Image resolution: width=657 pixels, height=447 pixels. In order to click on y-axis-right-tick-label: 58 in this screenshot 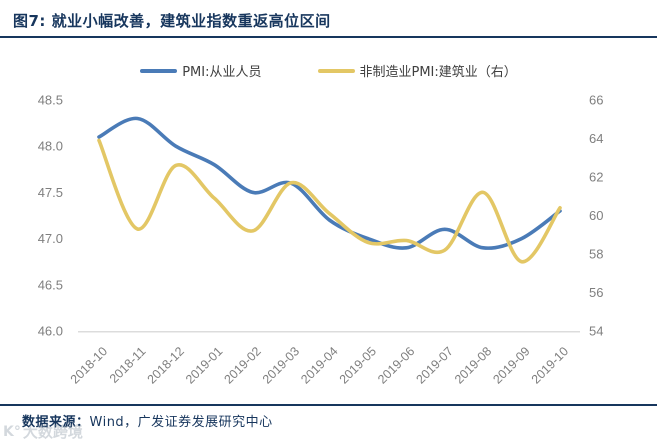, I will do `click(596, 254)`.